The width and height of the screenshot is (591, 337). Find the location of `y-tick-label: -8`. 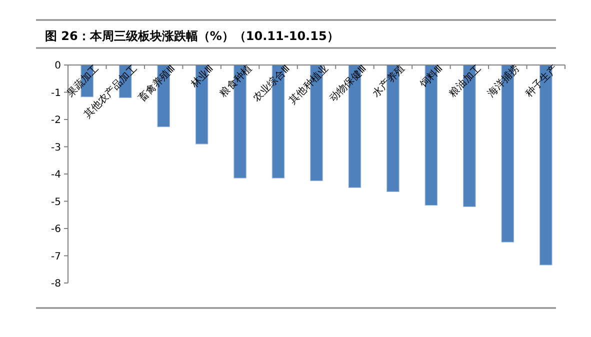

y-tick-label: -8 is located at coordinates (56, 284).